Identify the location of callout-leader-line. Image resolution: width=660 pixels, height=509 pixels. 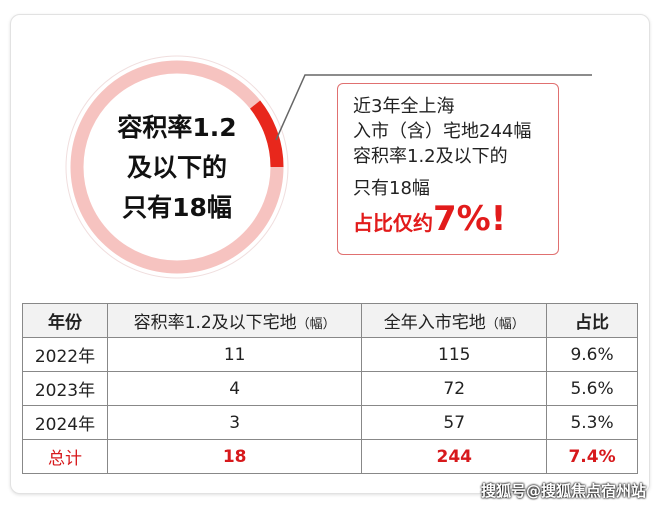
(433, 107).